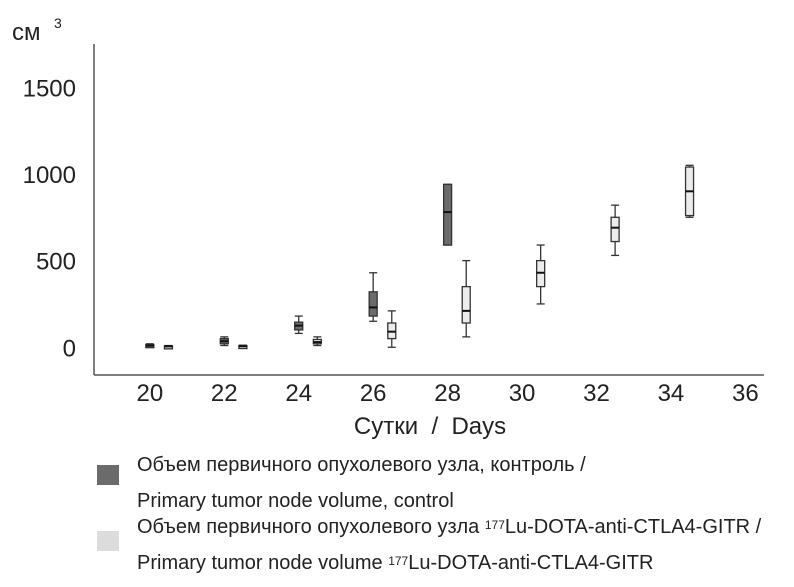  What do you see at coordinates (745, 393) in the screenshot?
I see `x-tick-label: 36` at bounding box center [745, 393].